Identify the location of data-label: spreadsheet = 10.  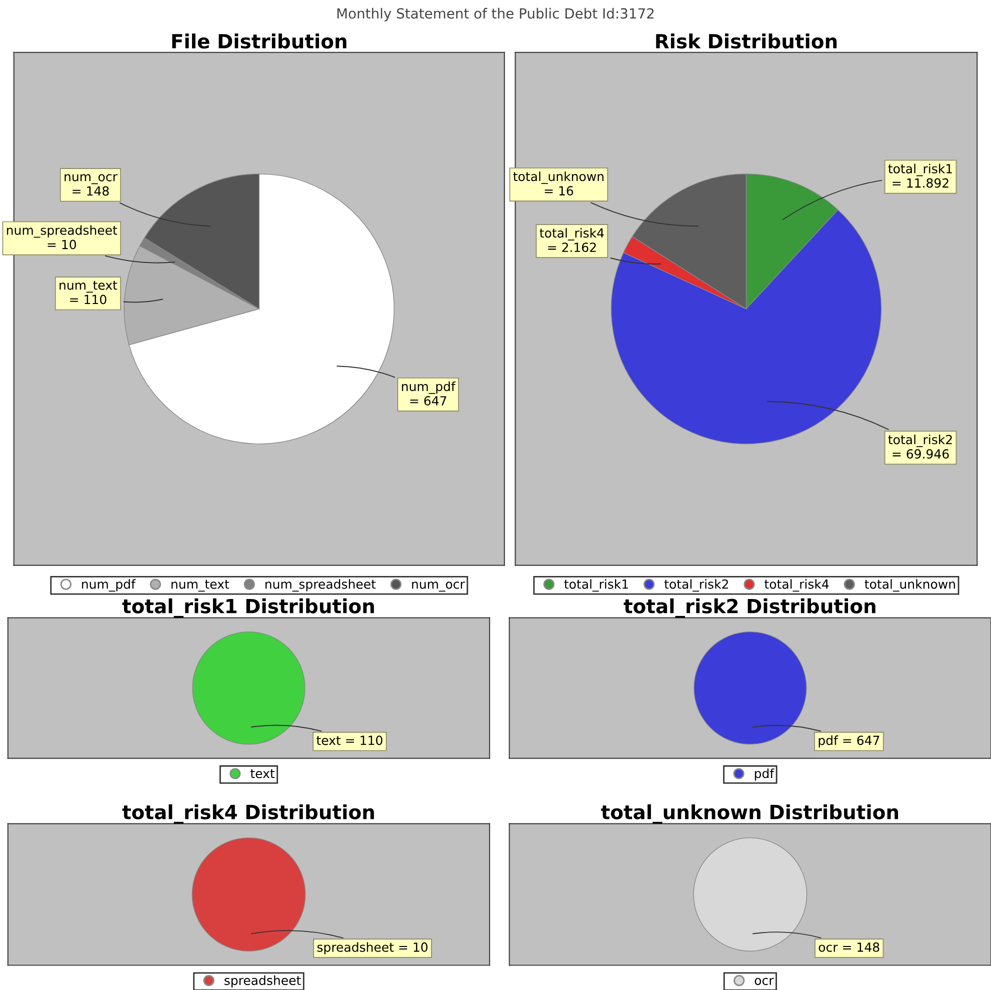
(372, 948).